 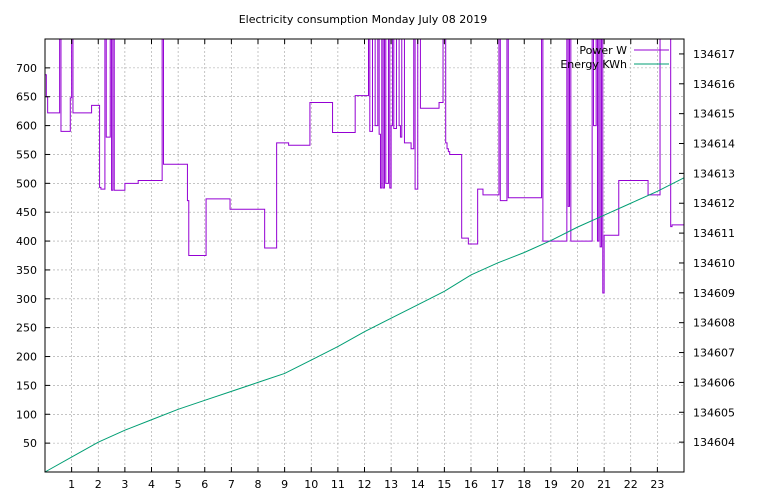 What do you see at coordinates (593, 64) in the screenshot?
I see `legend-label: Energy KWh` at bounding box center [593, 64].